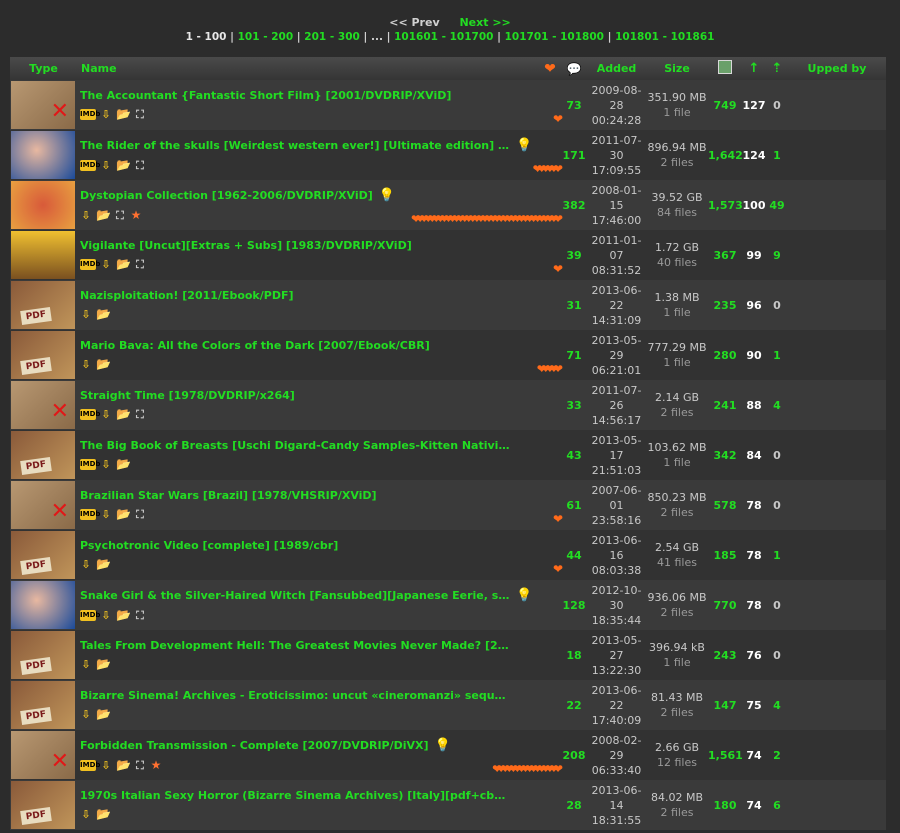 Image resolution: width=900 pixels, height=833 pixels. What do you see at coordinates (754, 405) in the screenshot?
I see `seeders-count: 88` at bounding box center [754, 405].